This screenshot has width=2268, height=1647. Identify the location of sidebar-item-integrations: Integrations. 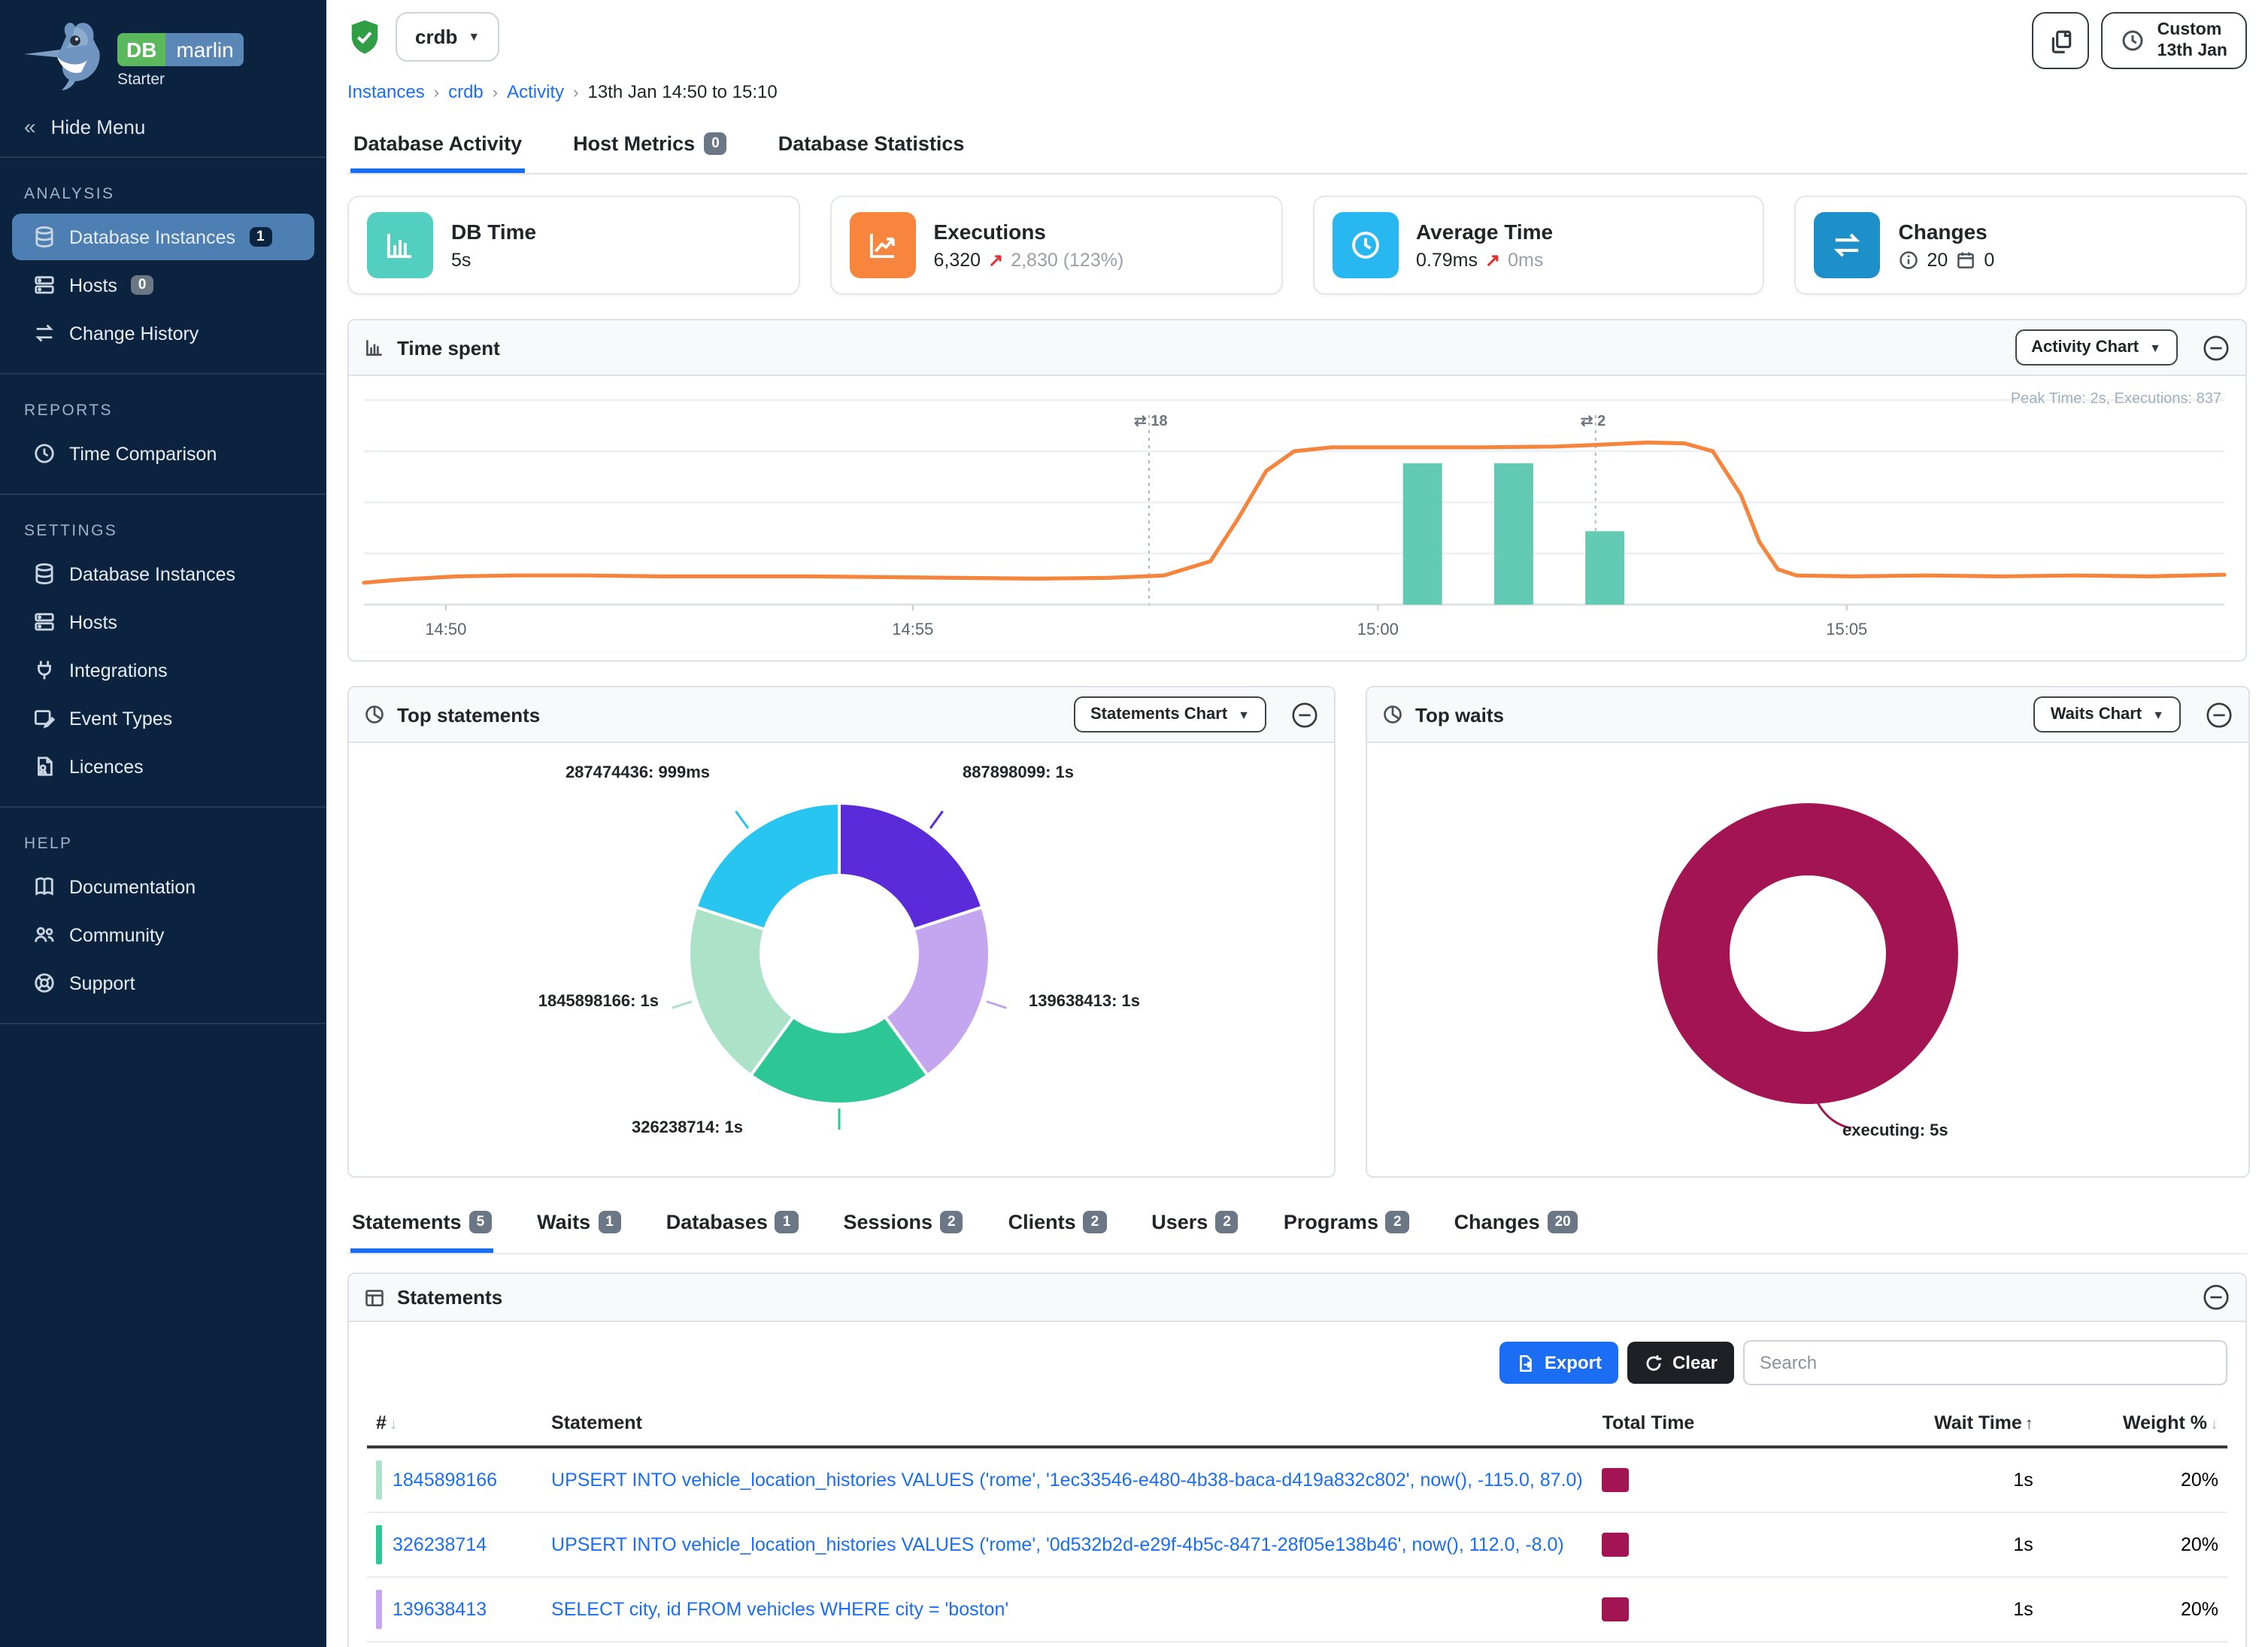
(163, 670).